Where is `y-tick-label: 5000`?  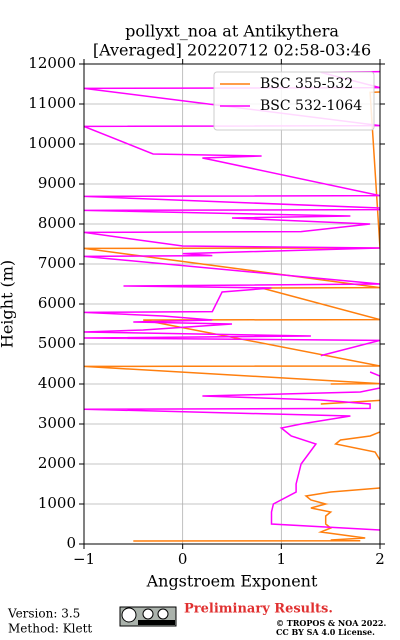
y-tick-label: 5000 is located at coordinates (57, 343).